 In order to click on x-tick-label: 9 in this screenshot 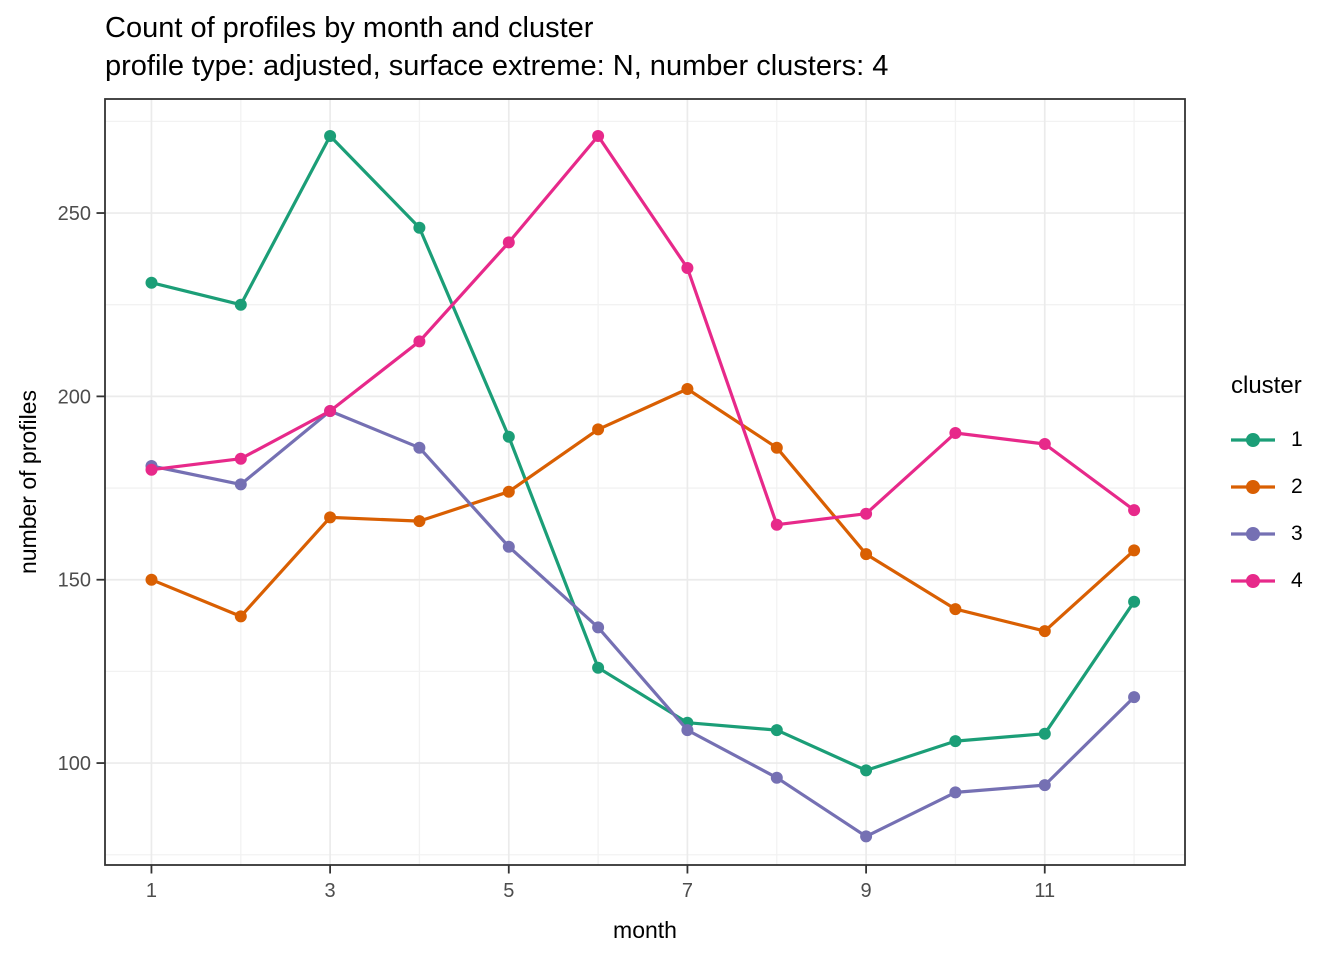, I will do `click(866, 891)`.